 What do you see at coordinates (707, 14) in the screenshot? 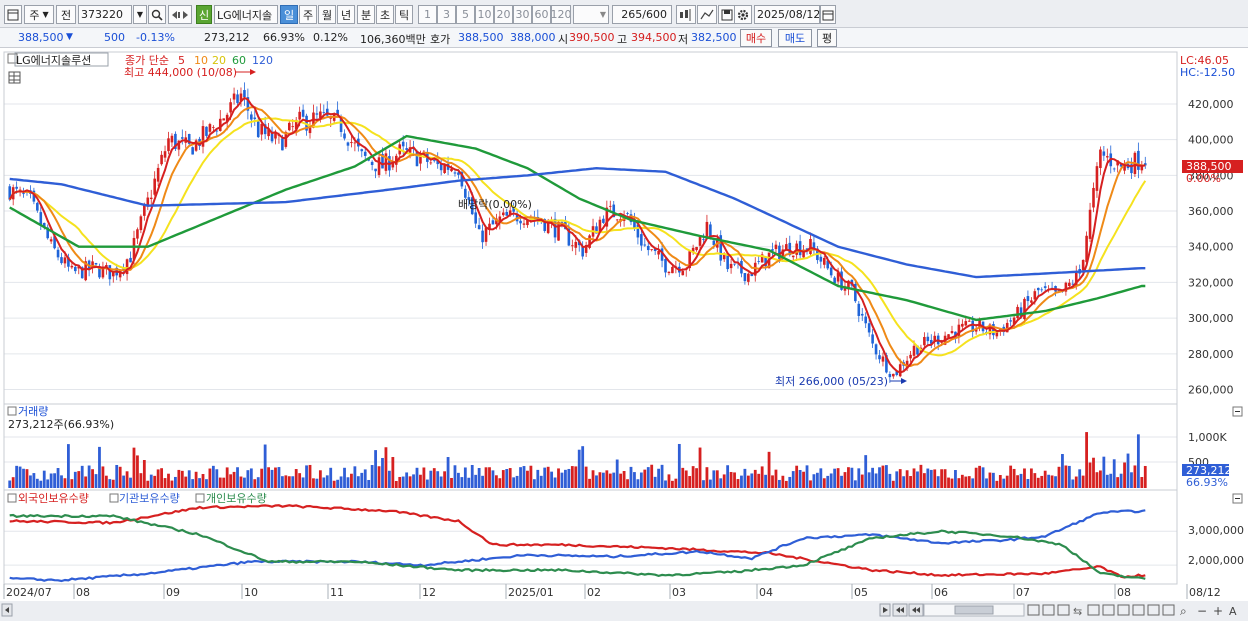
I see `draw-tool-icon` at bounding box center [707, 14].